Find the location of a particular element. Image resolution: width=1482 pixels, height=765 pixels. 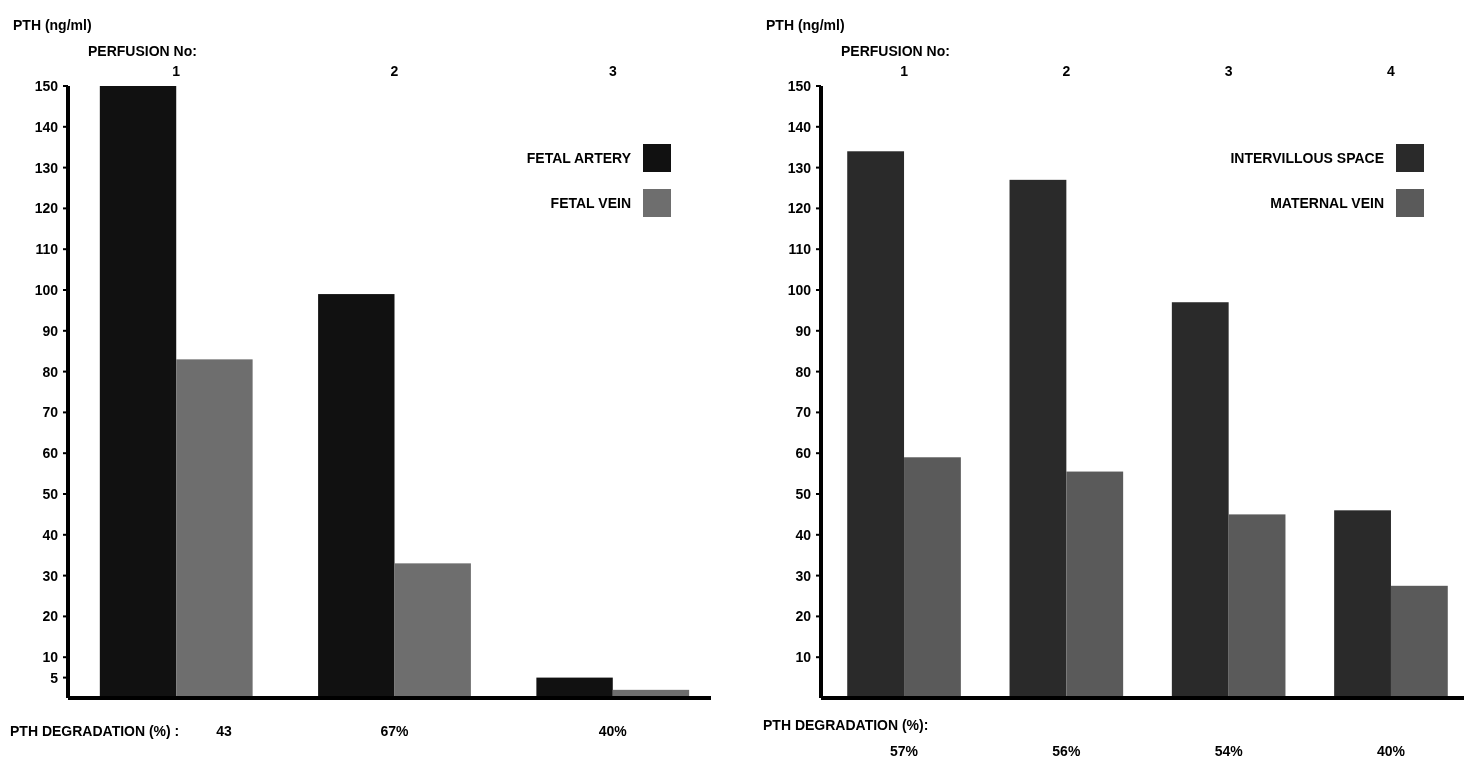

text: 57% is located at coordinates (904, 751).